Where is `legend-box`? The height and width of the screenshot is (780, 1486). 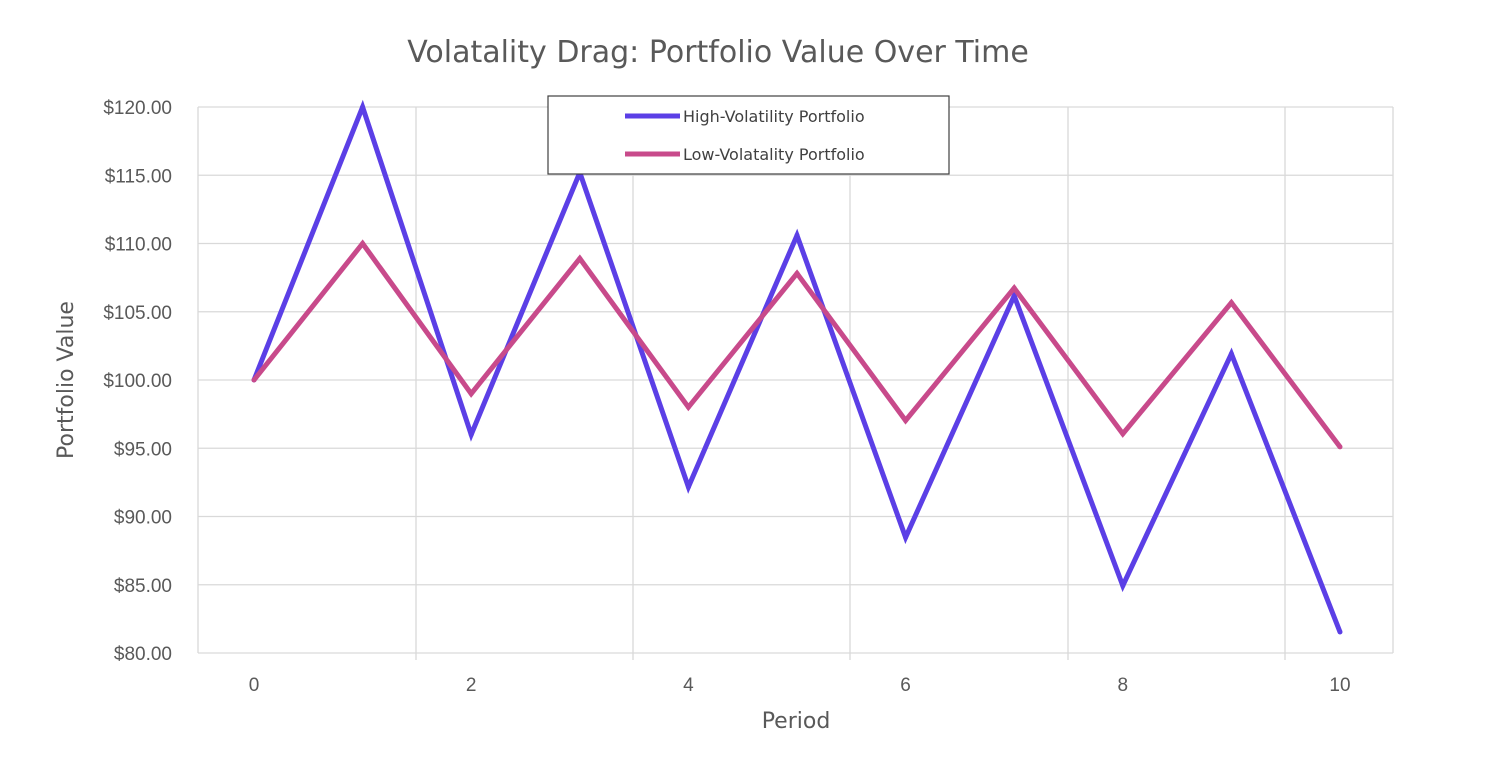 legend-box is located at coordinates (748, 135).